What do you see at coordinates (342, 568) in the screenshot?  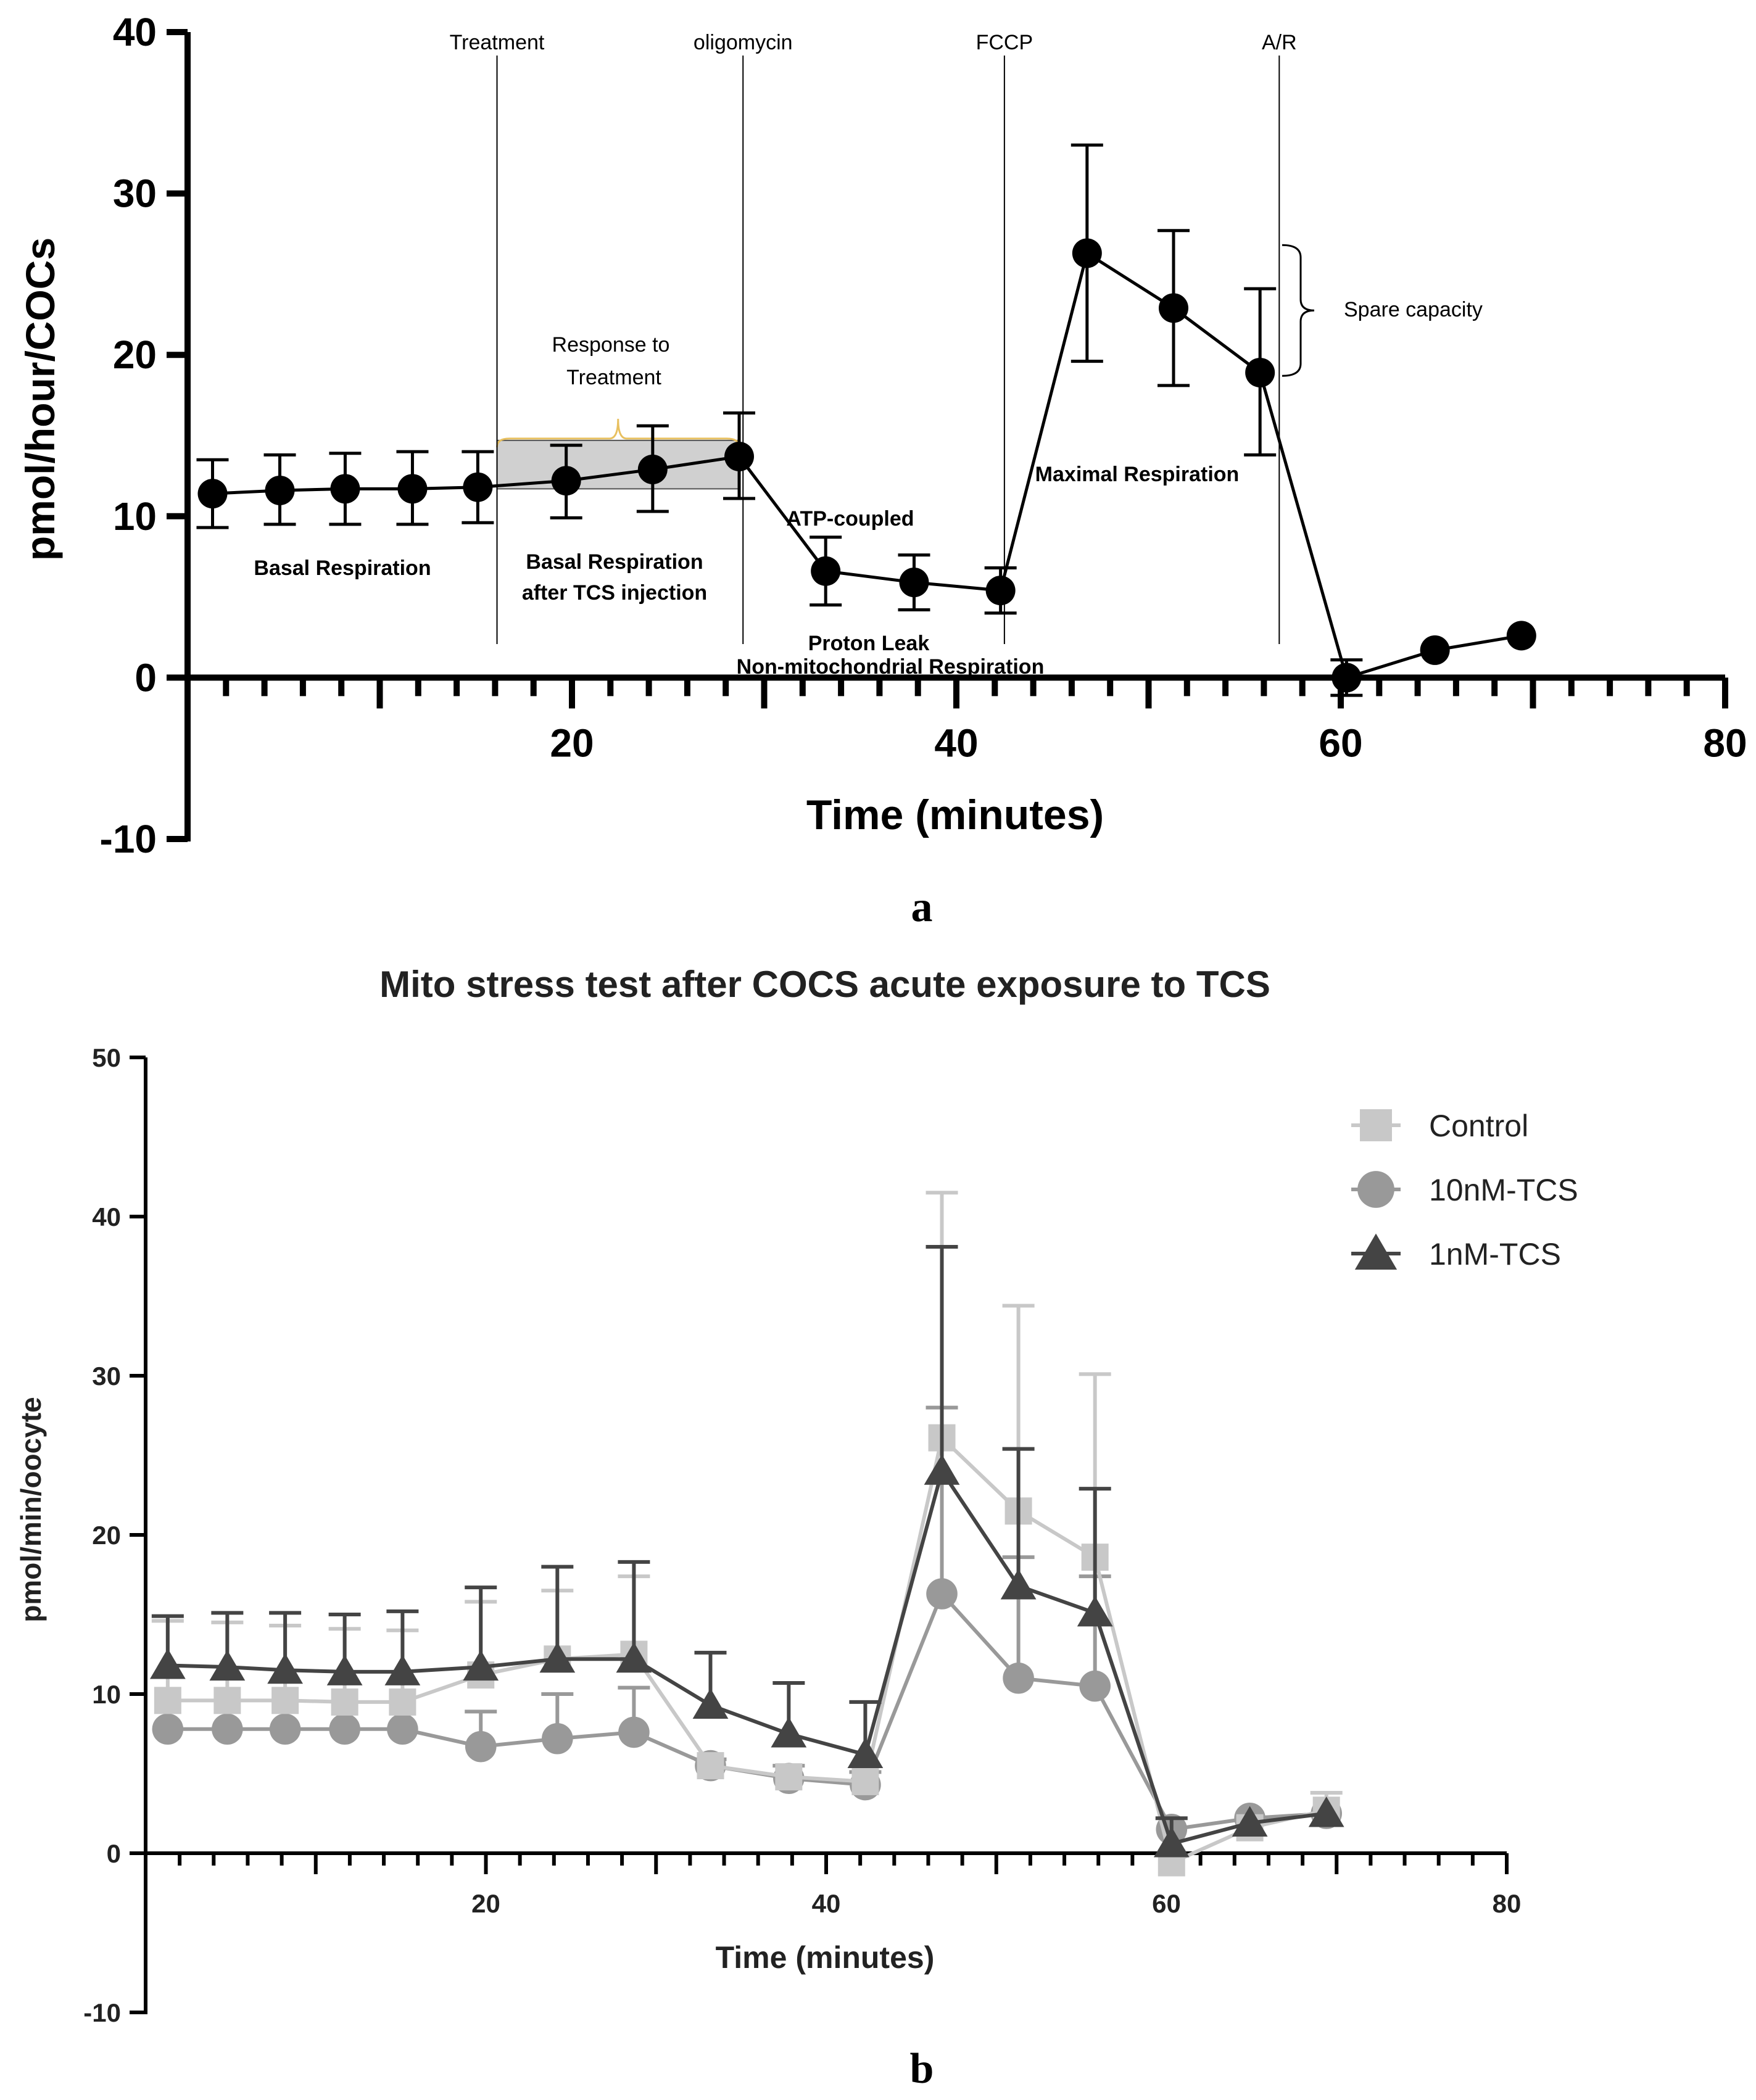 I see `annotation-basal: Basal Respiration` at bounding box center [342, 568].